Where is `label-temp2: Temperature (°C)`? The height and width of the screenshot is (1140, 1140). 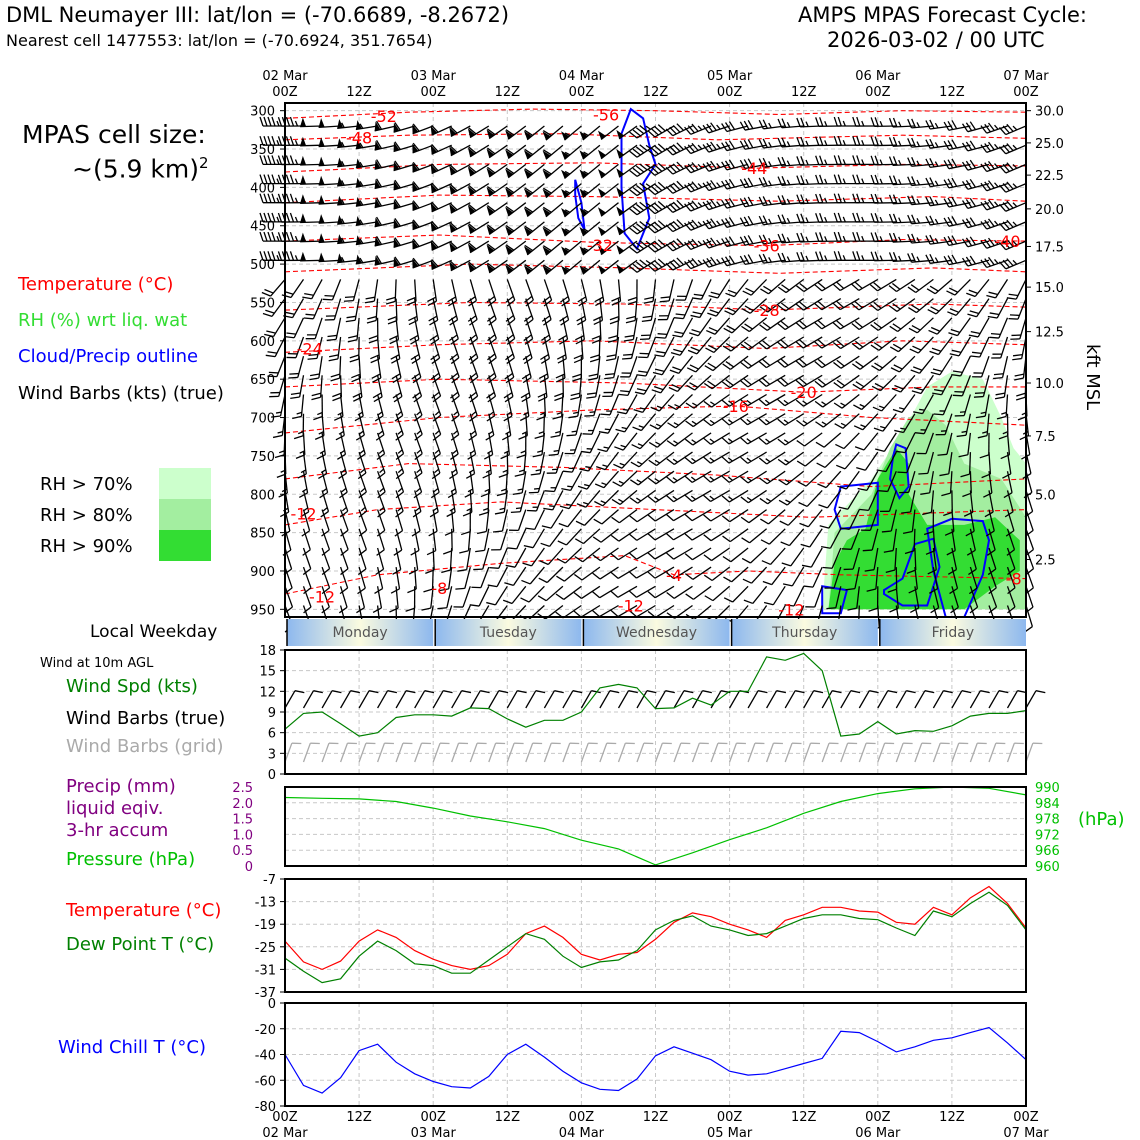
label-temp2: Temperature (°C) is located at coordinates (144, 910).